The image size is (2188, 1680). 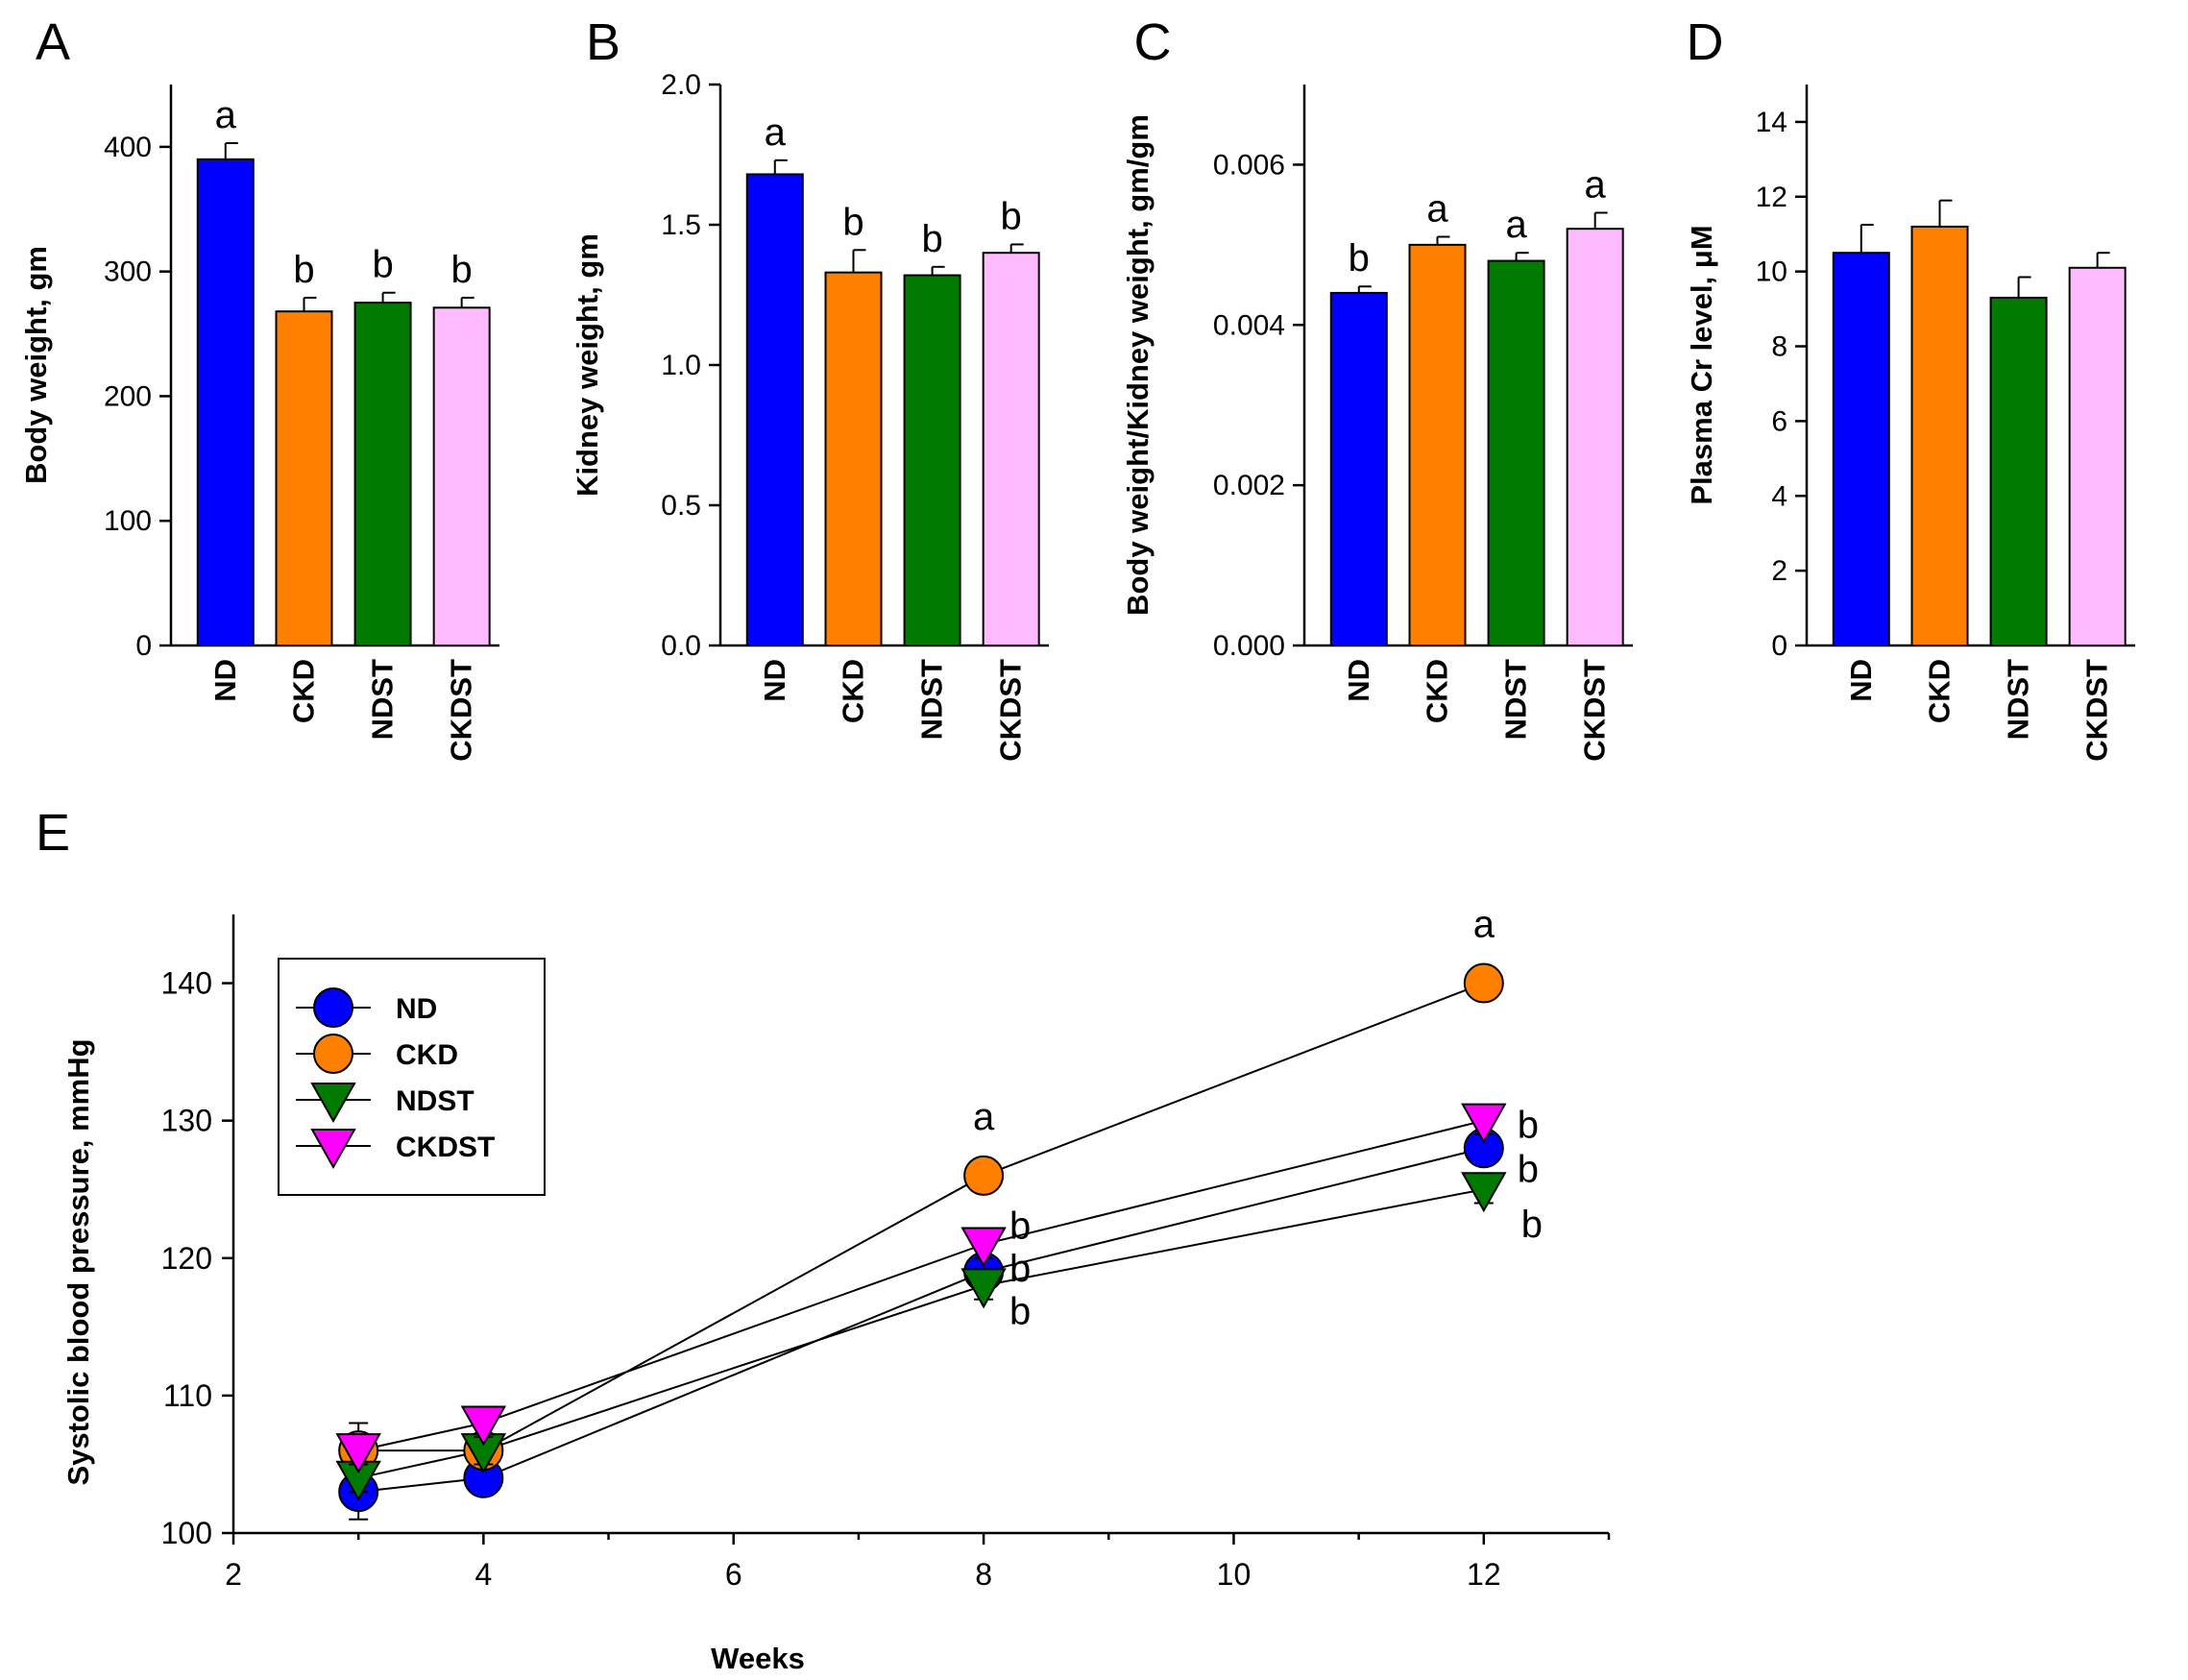 What do you see at coordinates (1701, 364) in the screenshot?
I see `y-axis-label: Plasma Cr level, μM` at bounding box center [1701, 364].